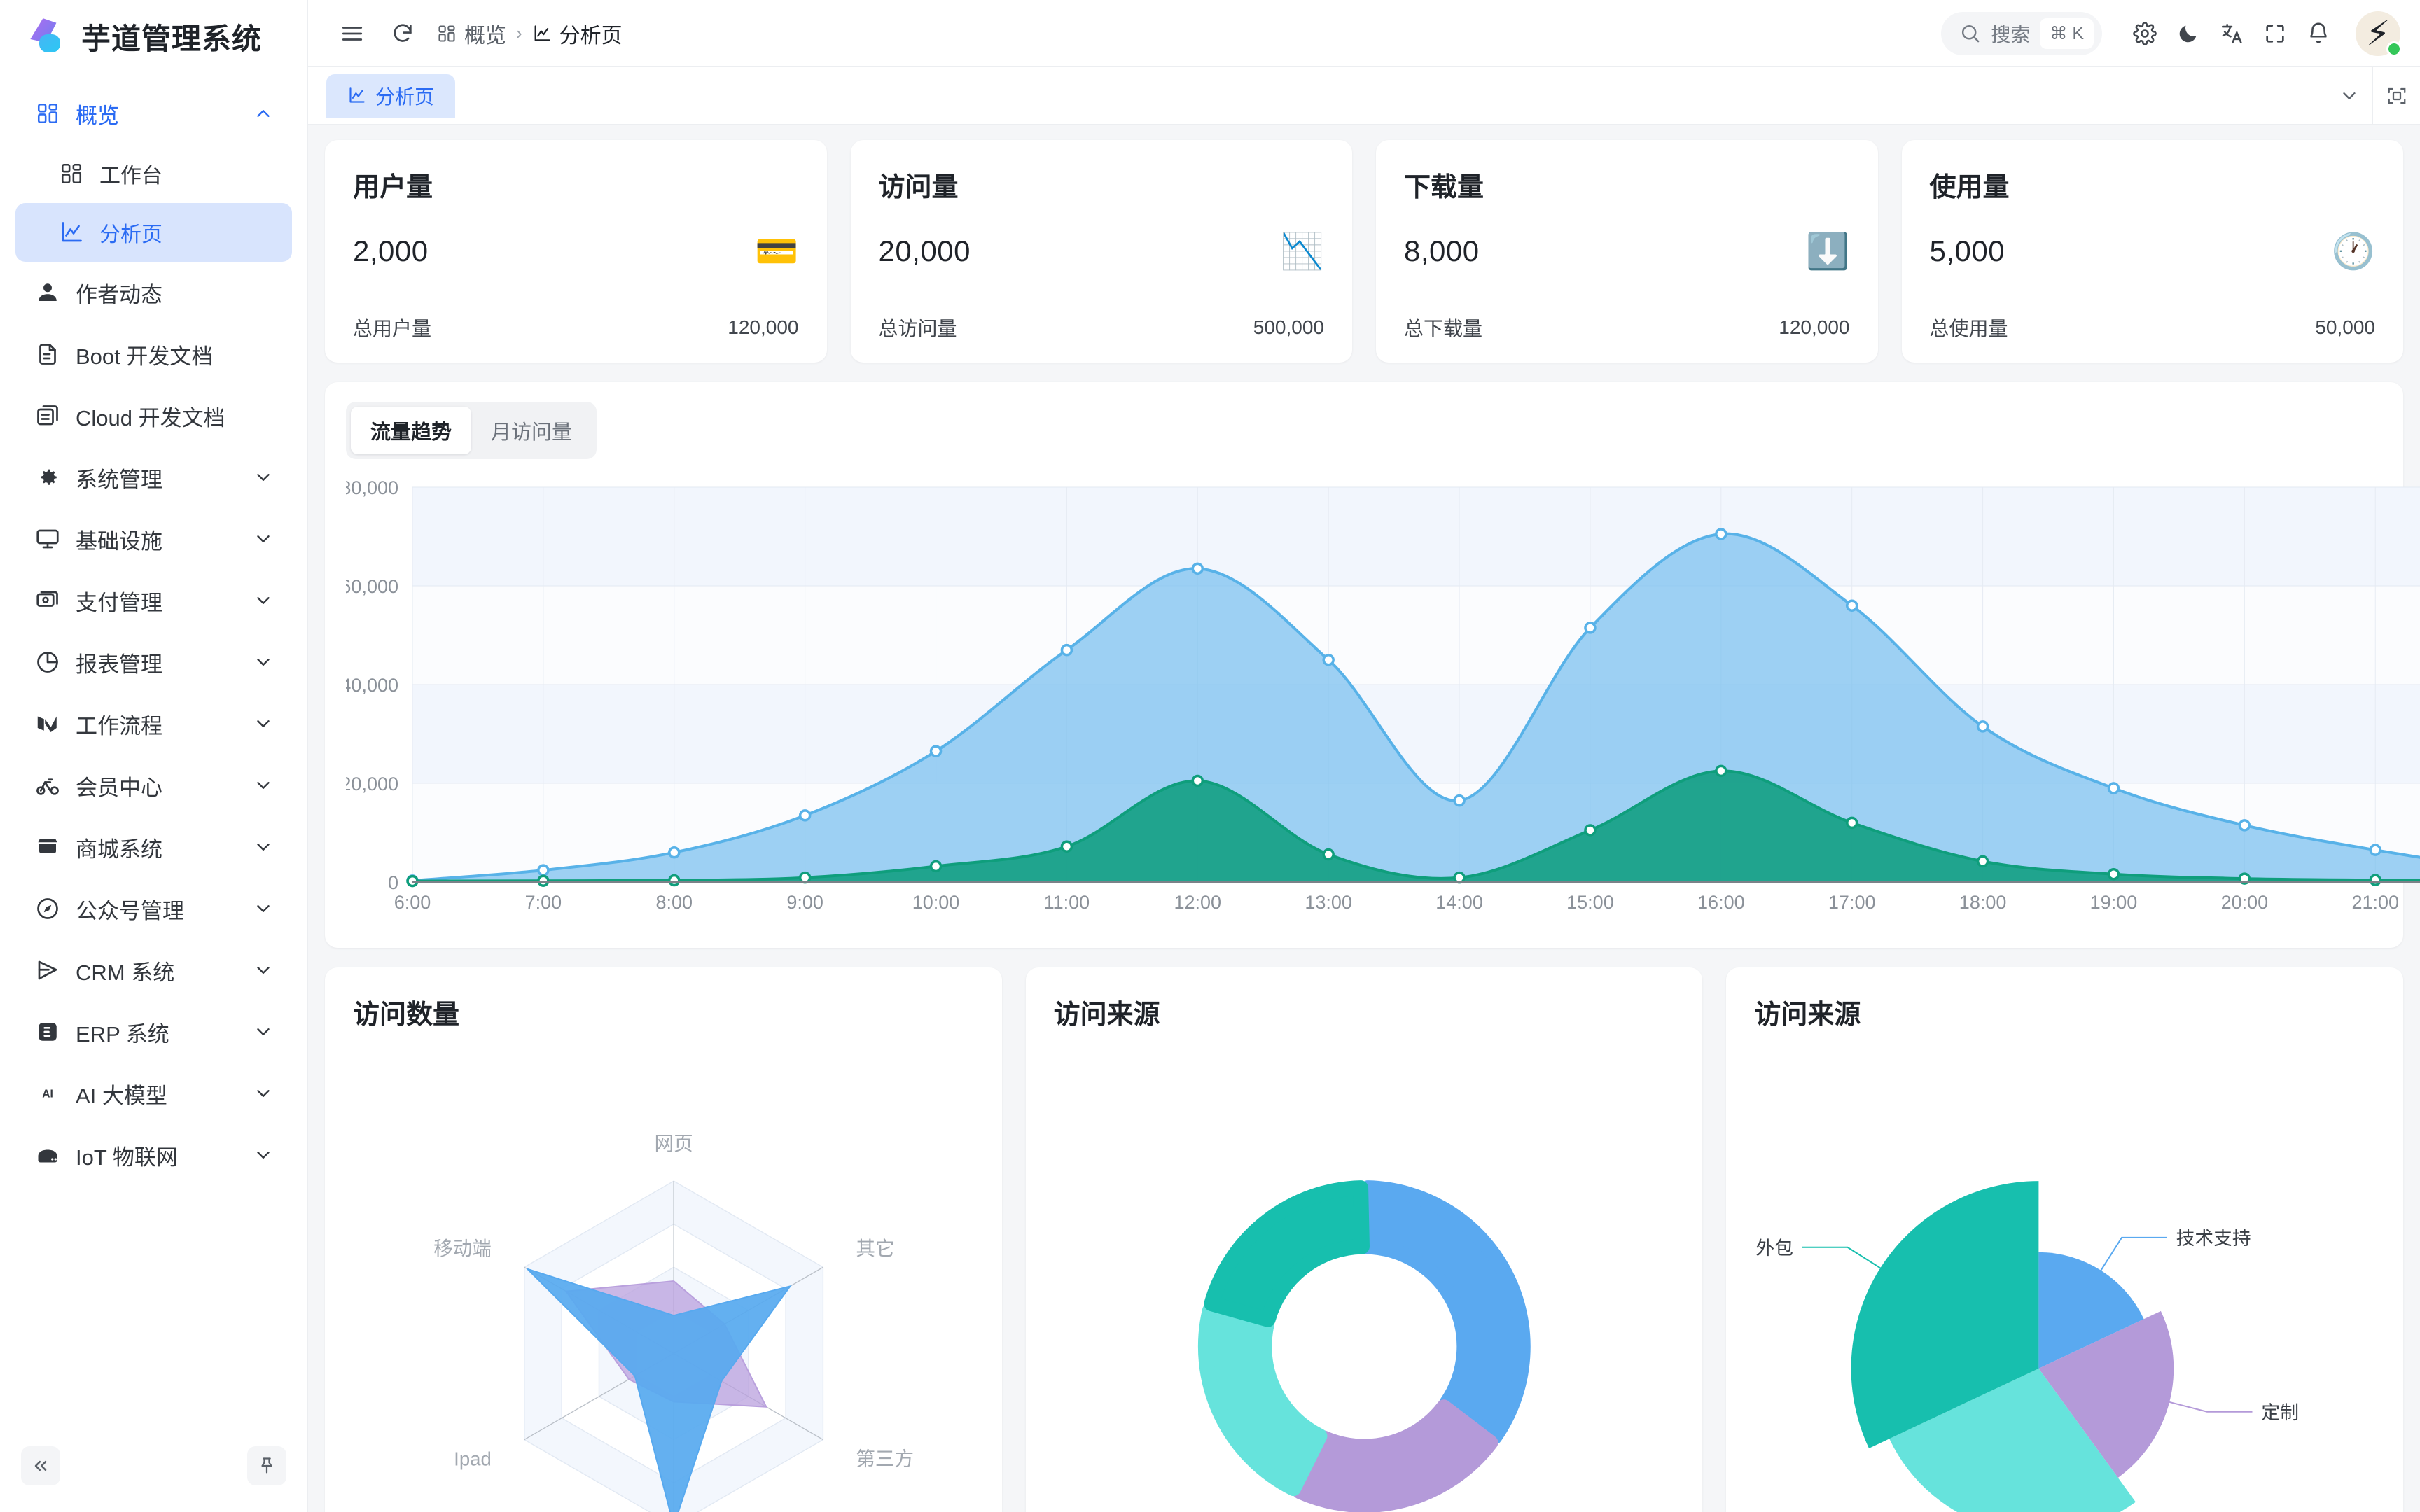  What do you see at coordinates (663, 1271) in the screenshot?
I see `radar-chart: 网页其它第三方客户端Ipad移动端` at bounding box center [663, 1271].